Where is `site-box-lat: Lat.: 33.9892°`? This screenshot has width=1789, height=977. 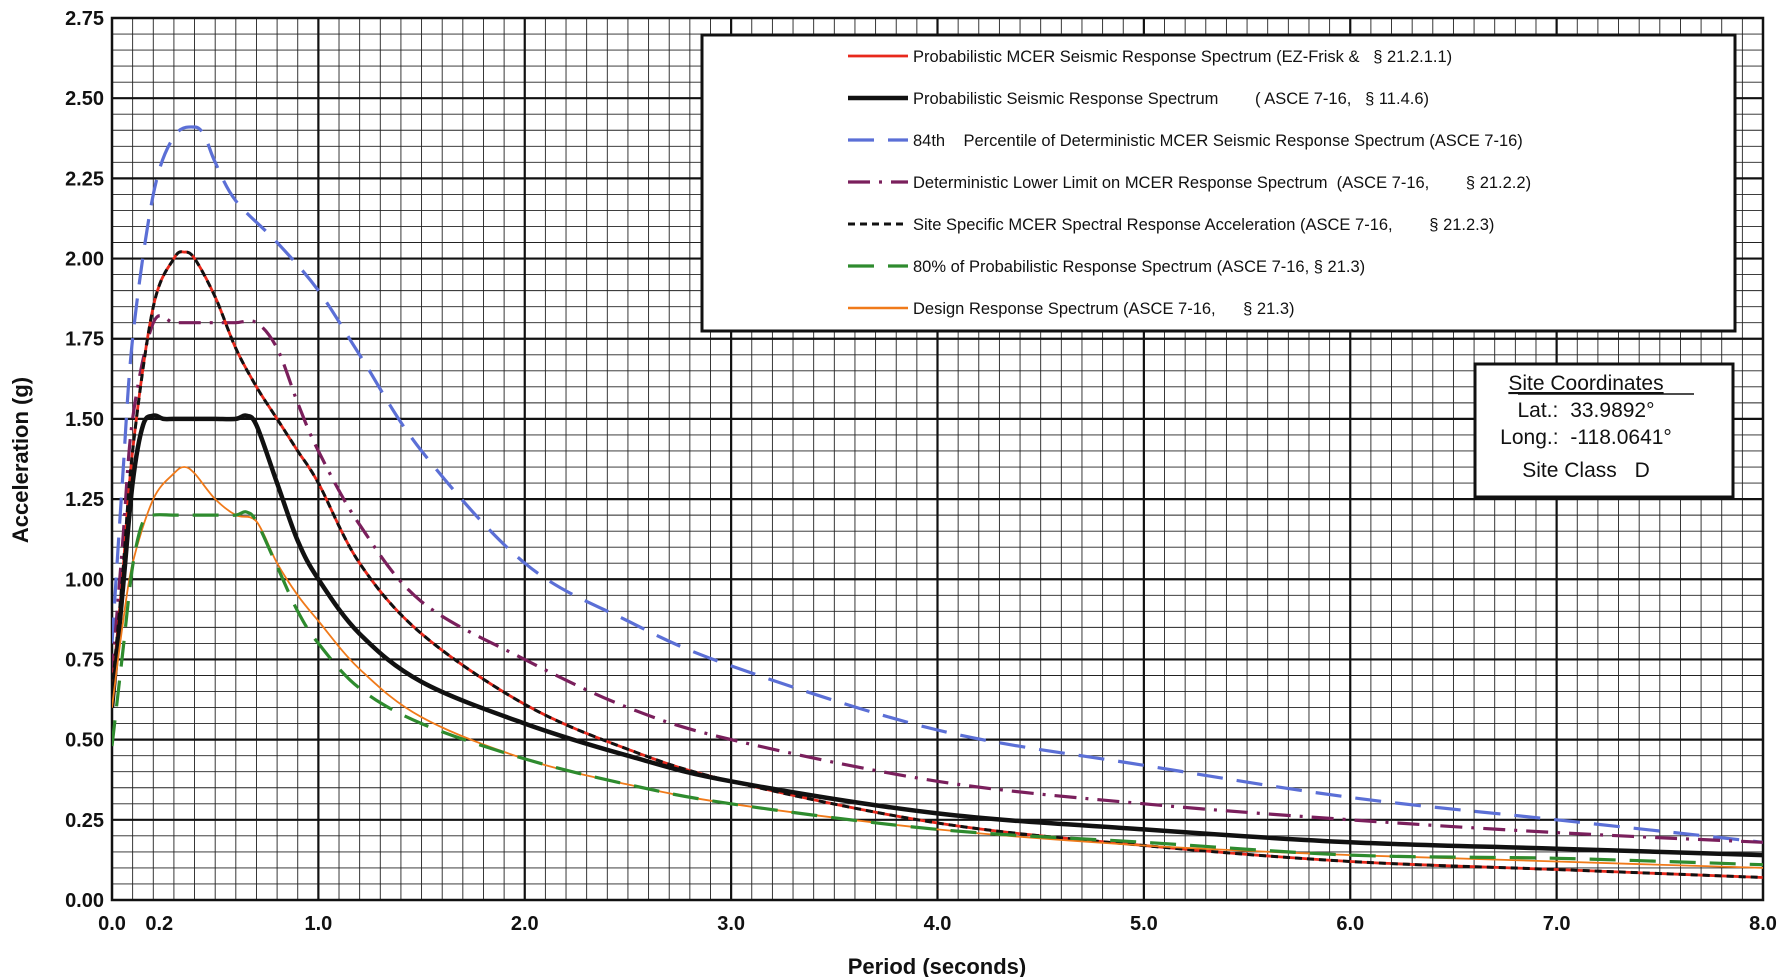 site-box-lat: Lat.: 33.9892° is located at coordinates (1585, 410).